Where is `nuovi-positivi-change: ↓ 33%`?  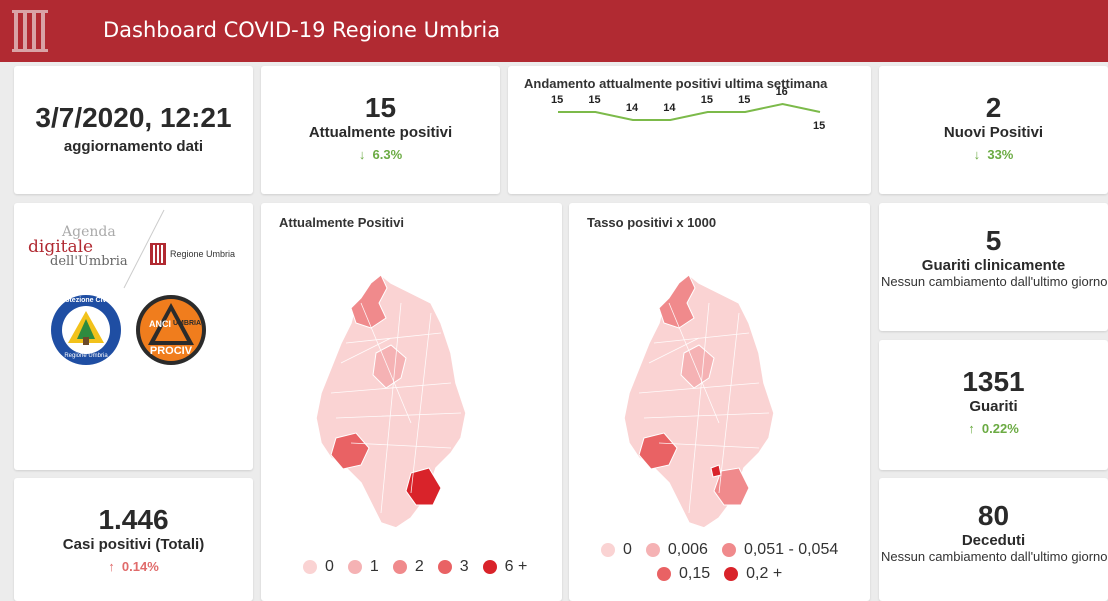
nuovi-positivi-change: ↓ 33% is located at coordinates (993, 154).